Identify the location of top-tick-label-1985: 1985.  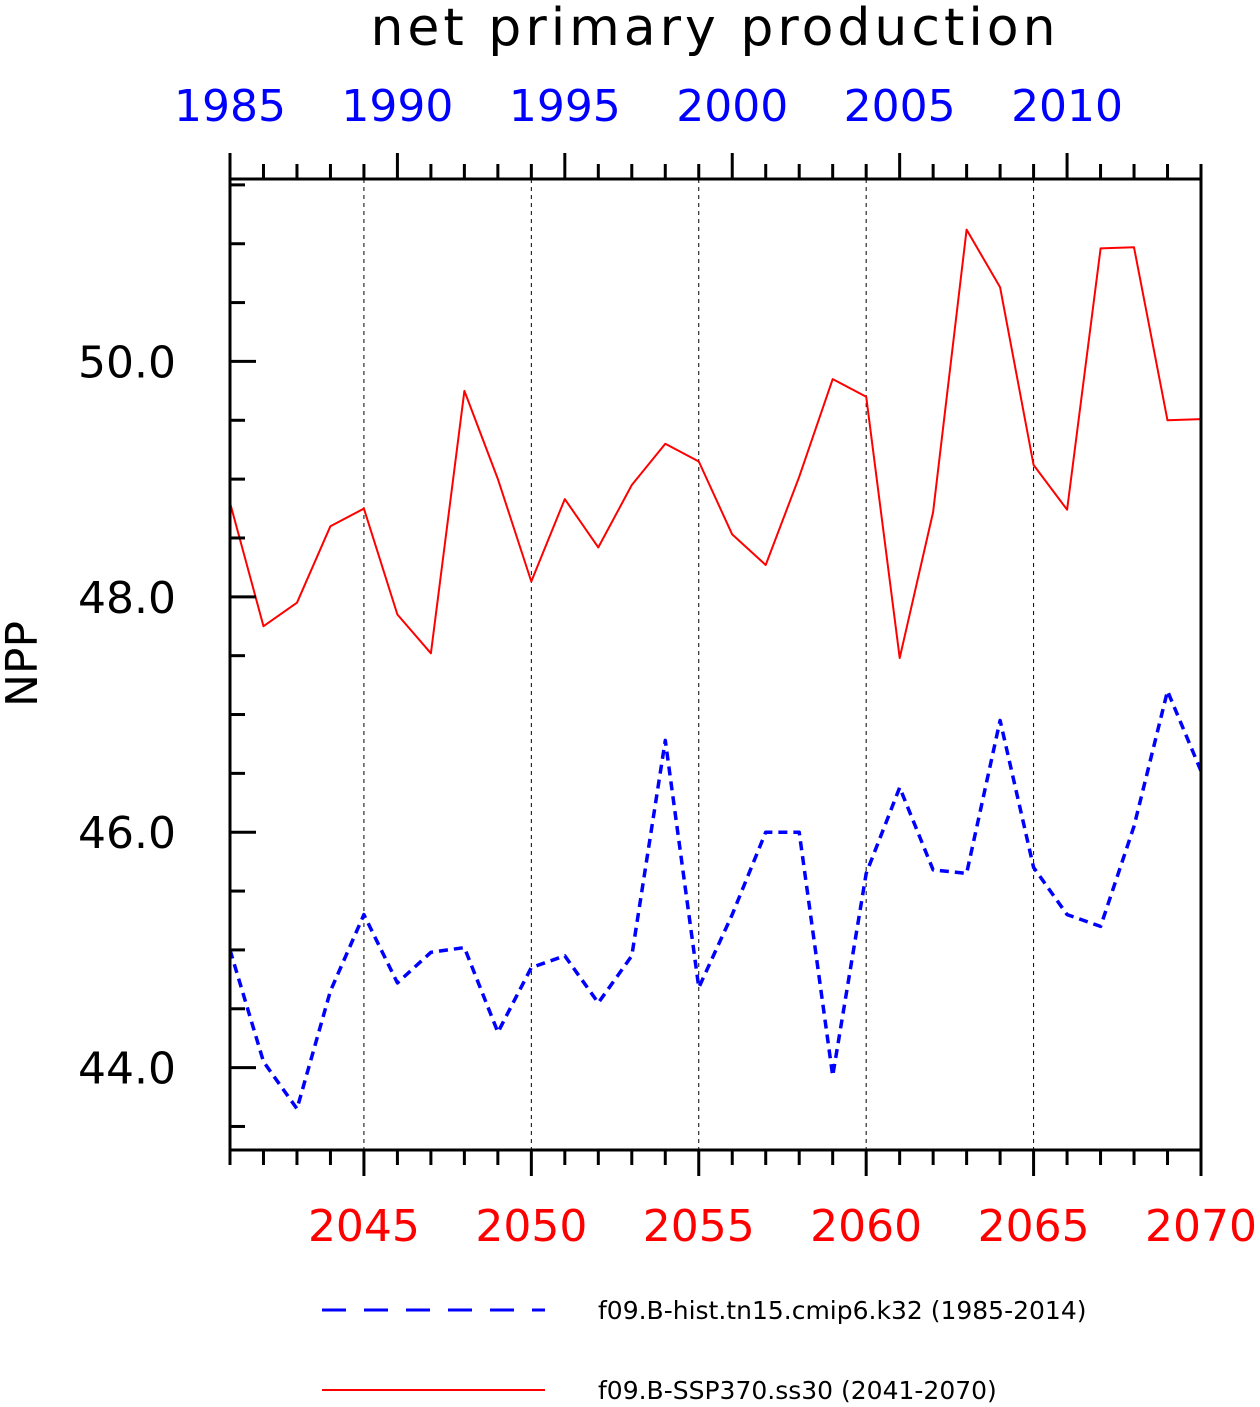
(230, 106).